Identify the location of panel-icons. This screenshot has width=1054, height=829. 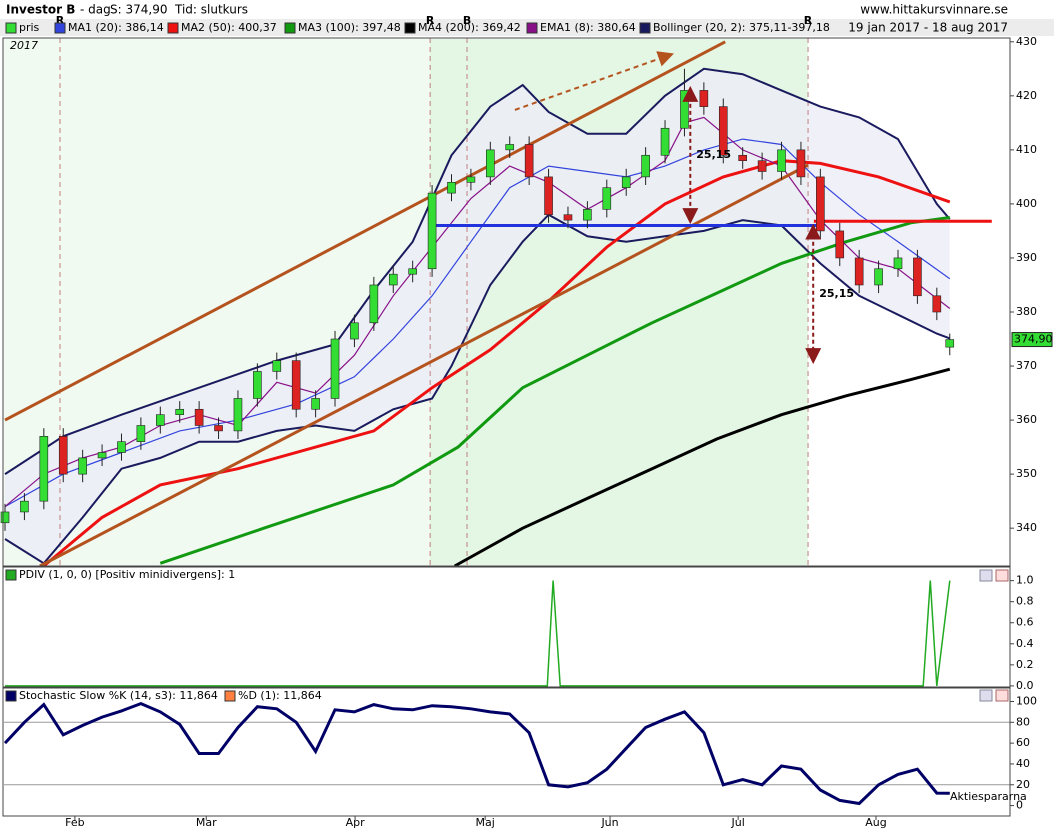
(994, 635).